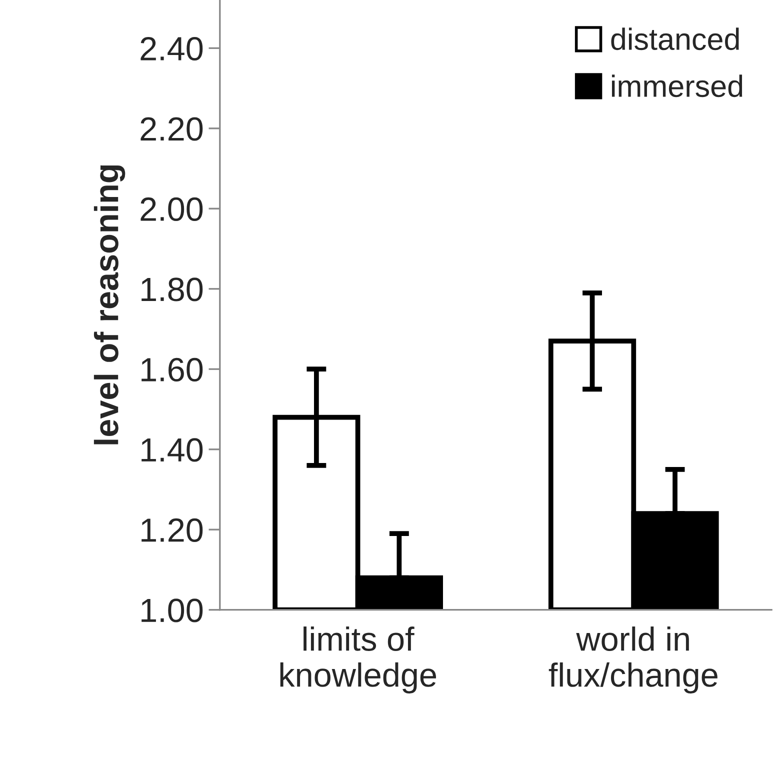  I want to click on legend-label: immersed, so click(677, 86).